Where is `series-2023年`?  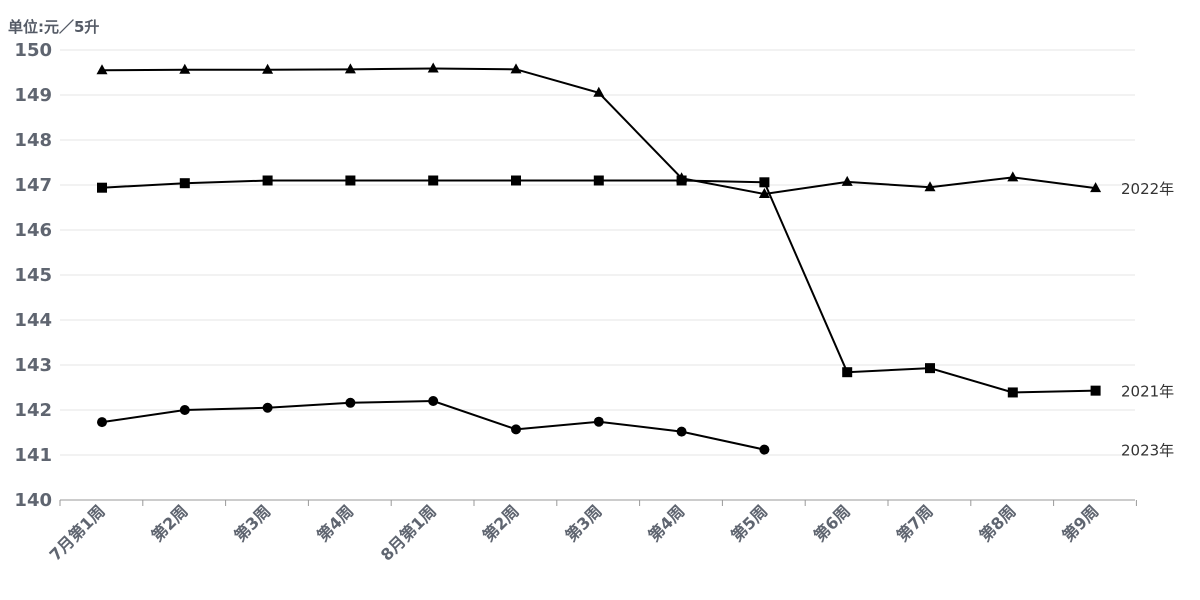 series-2023年 is located at coordinates (433, 425).